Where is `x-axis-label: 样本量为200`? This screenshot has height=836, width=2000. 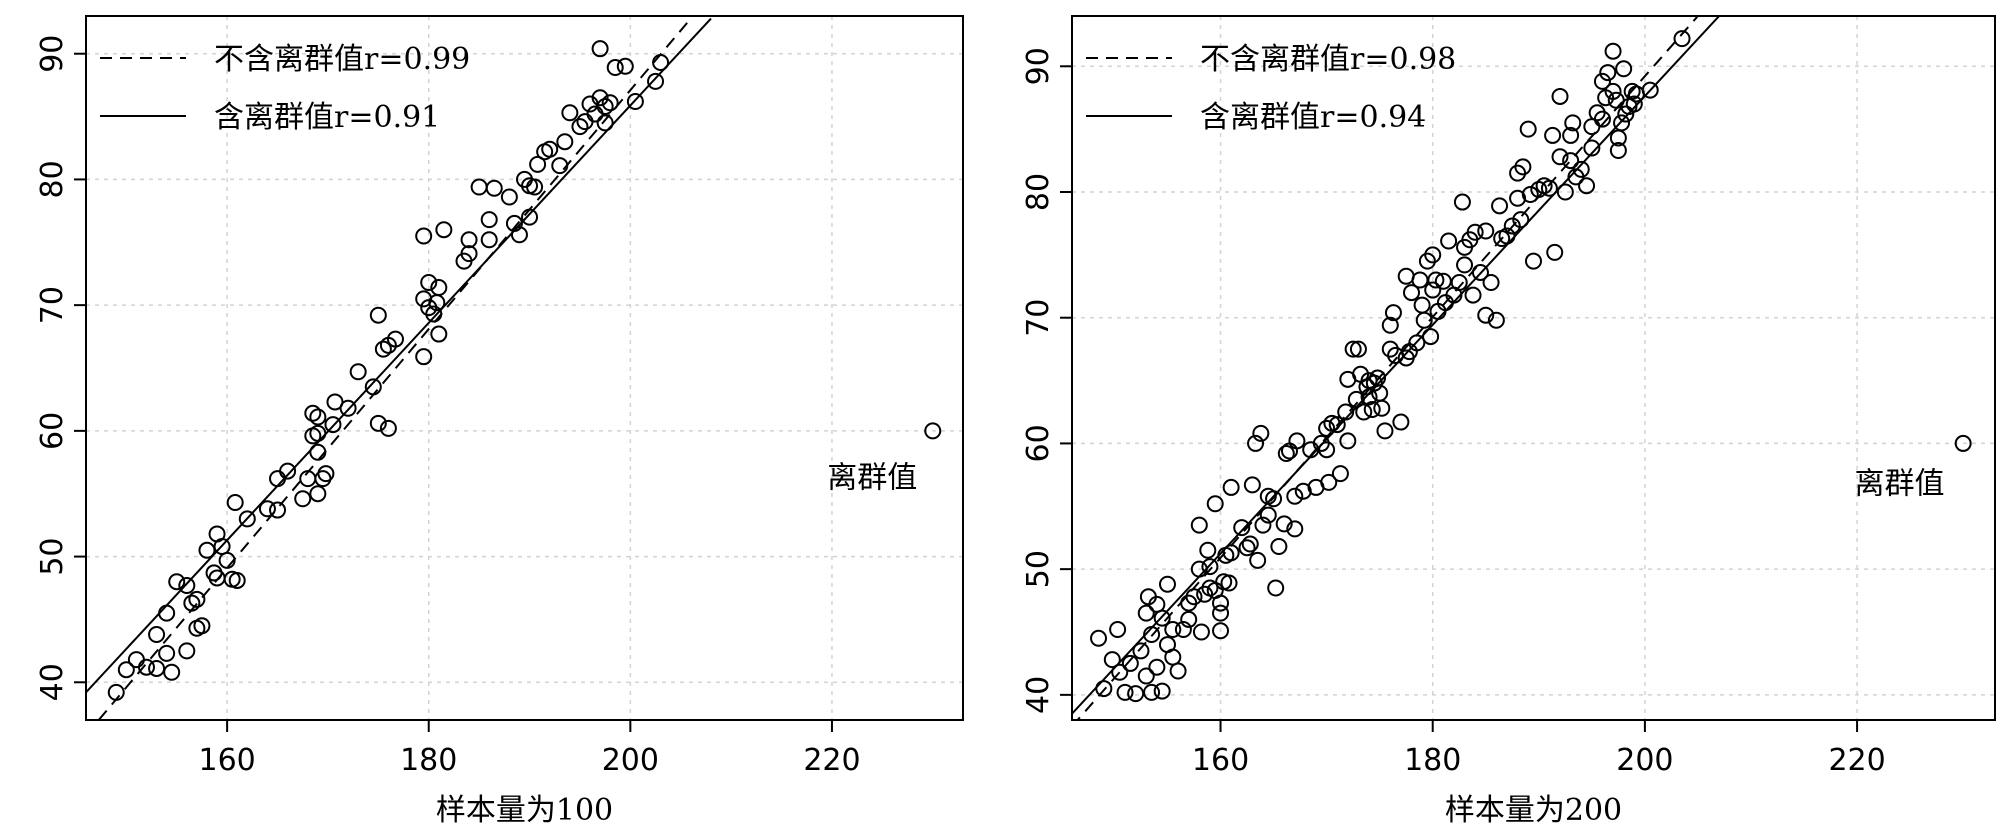 x-axis-label: 样本量为200 is located at coordinates (1533, 810).